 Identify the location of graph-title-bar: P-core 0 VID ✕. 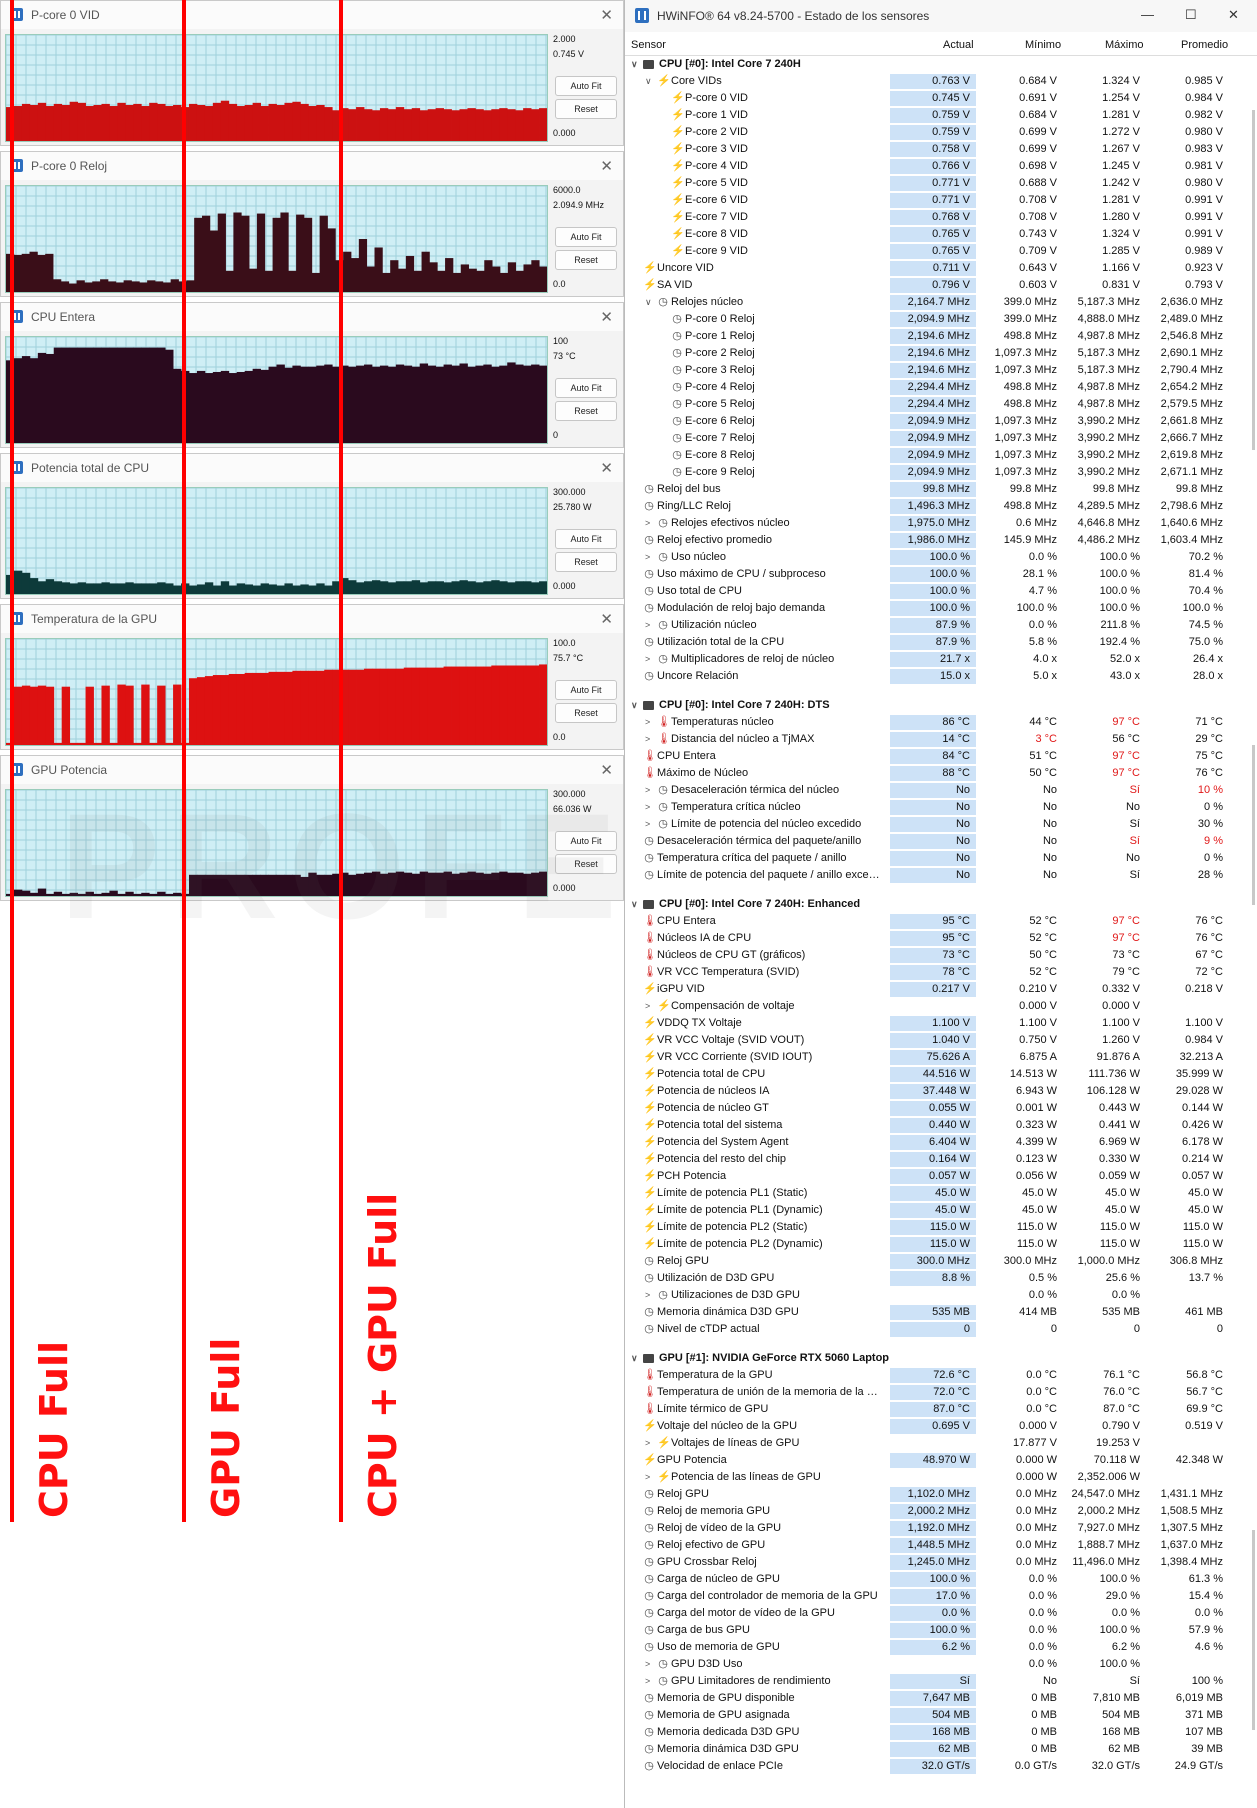
(312, 15).